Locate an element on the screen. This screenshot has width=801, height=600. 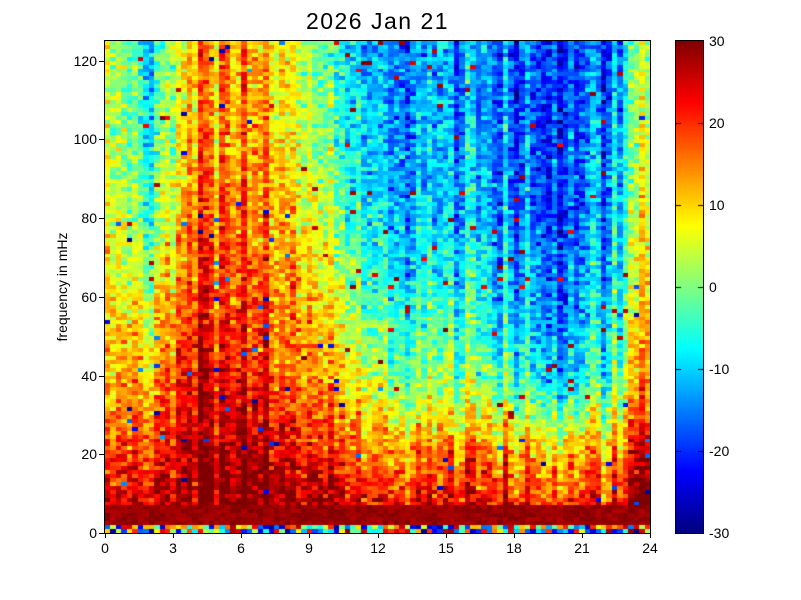
x-tick-label: 21 is located at coordinates (582, 548).